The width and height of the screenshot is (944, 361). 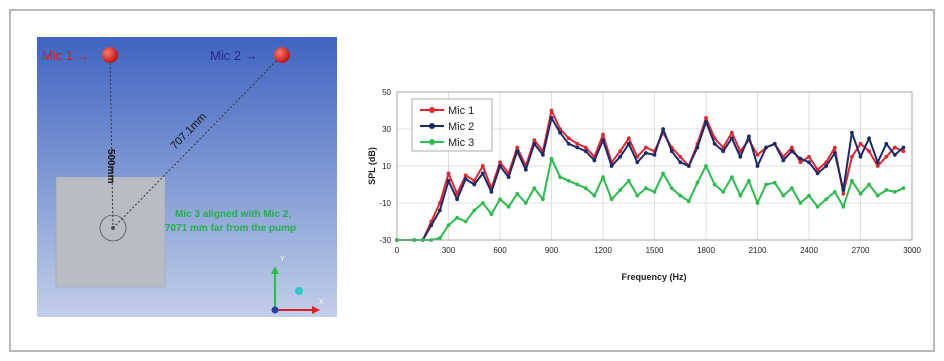 What do you see at coordinates (111, 141) in the screenshot?
I see `distance-line-mic1` at bounding box center [111, 141].